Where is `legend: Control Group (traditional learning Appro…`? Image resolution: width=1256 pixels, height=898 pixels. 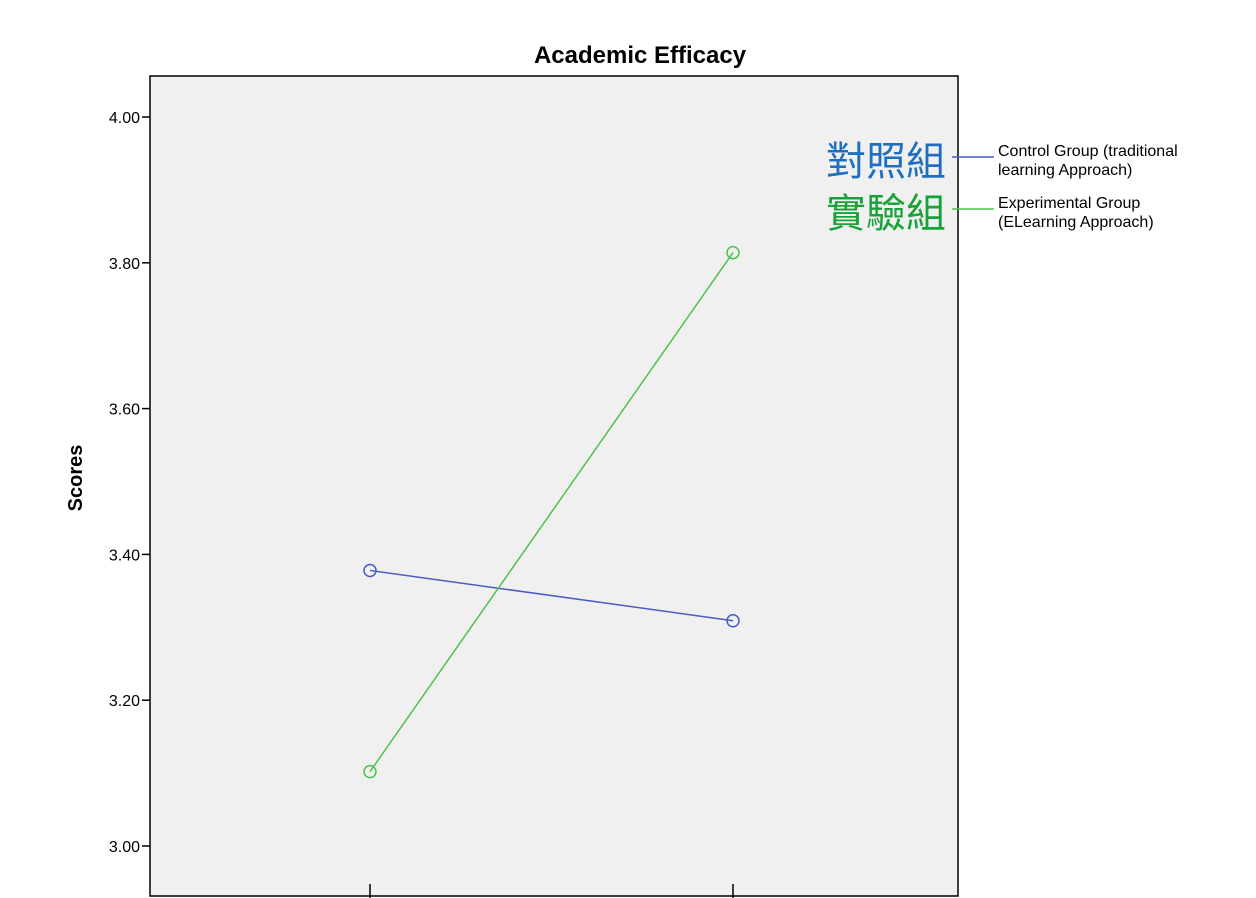
legend: Control Group (traditional learning Appro… is located at coordinates (1002, 188).